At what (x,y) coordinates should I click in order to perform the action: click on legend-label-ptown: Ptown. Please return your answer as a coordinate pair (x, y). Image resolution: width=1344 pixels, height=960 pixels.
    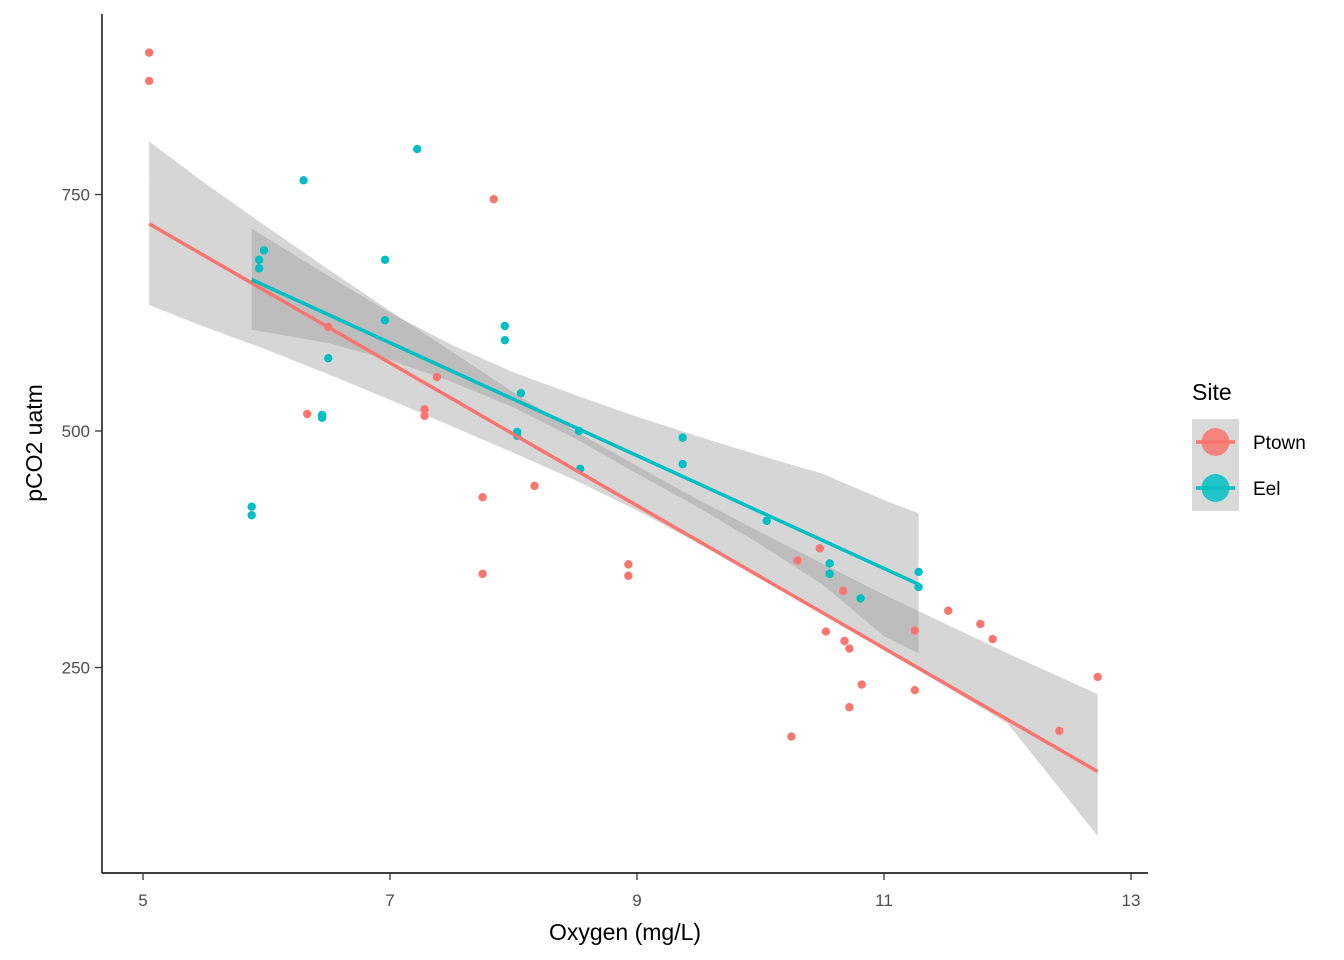
    Looking at the image, I should click on (1279, 443).